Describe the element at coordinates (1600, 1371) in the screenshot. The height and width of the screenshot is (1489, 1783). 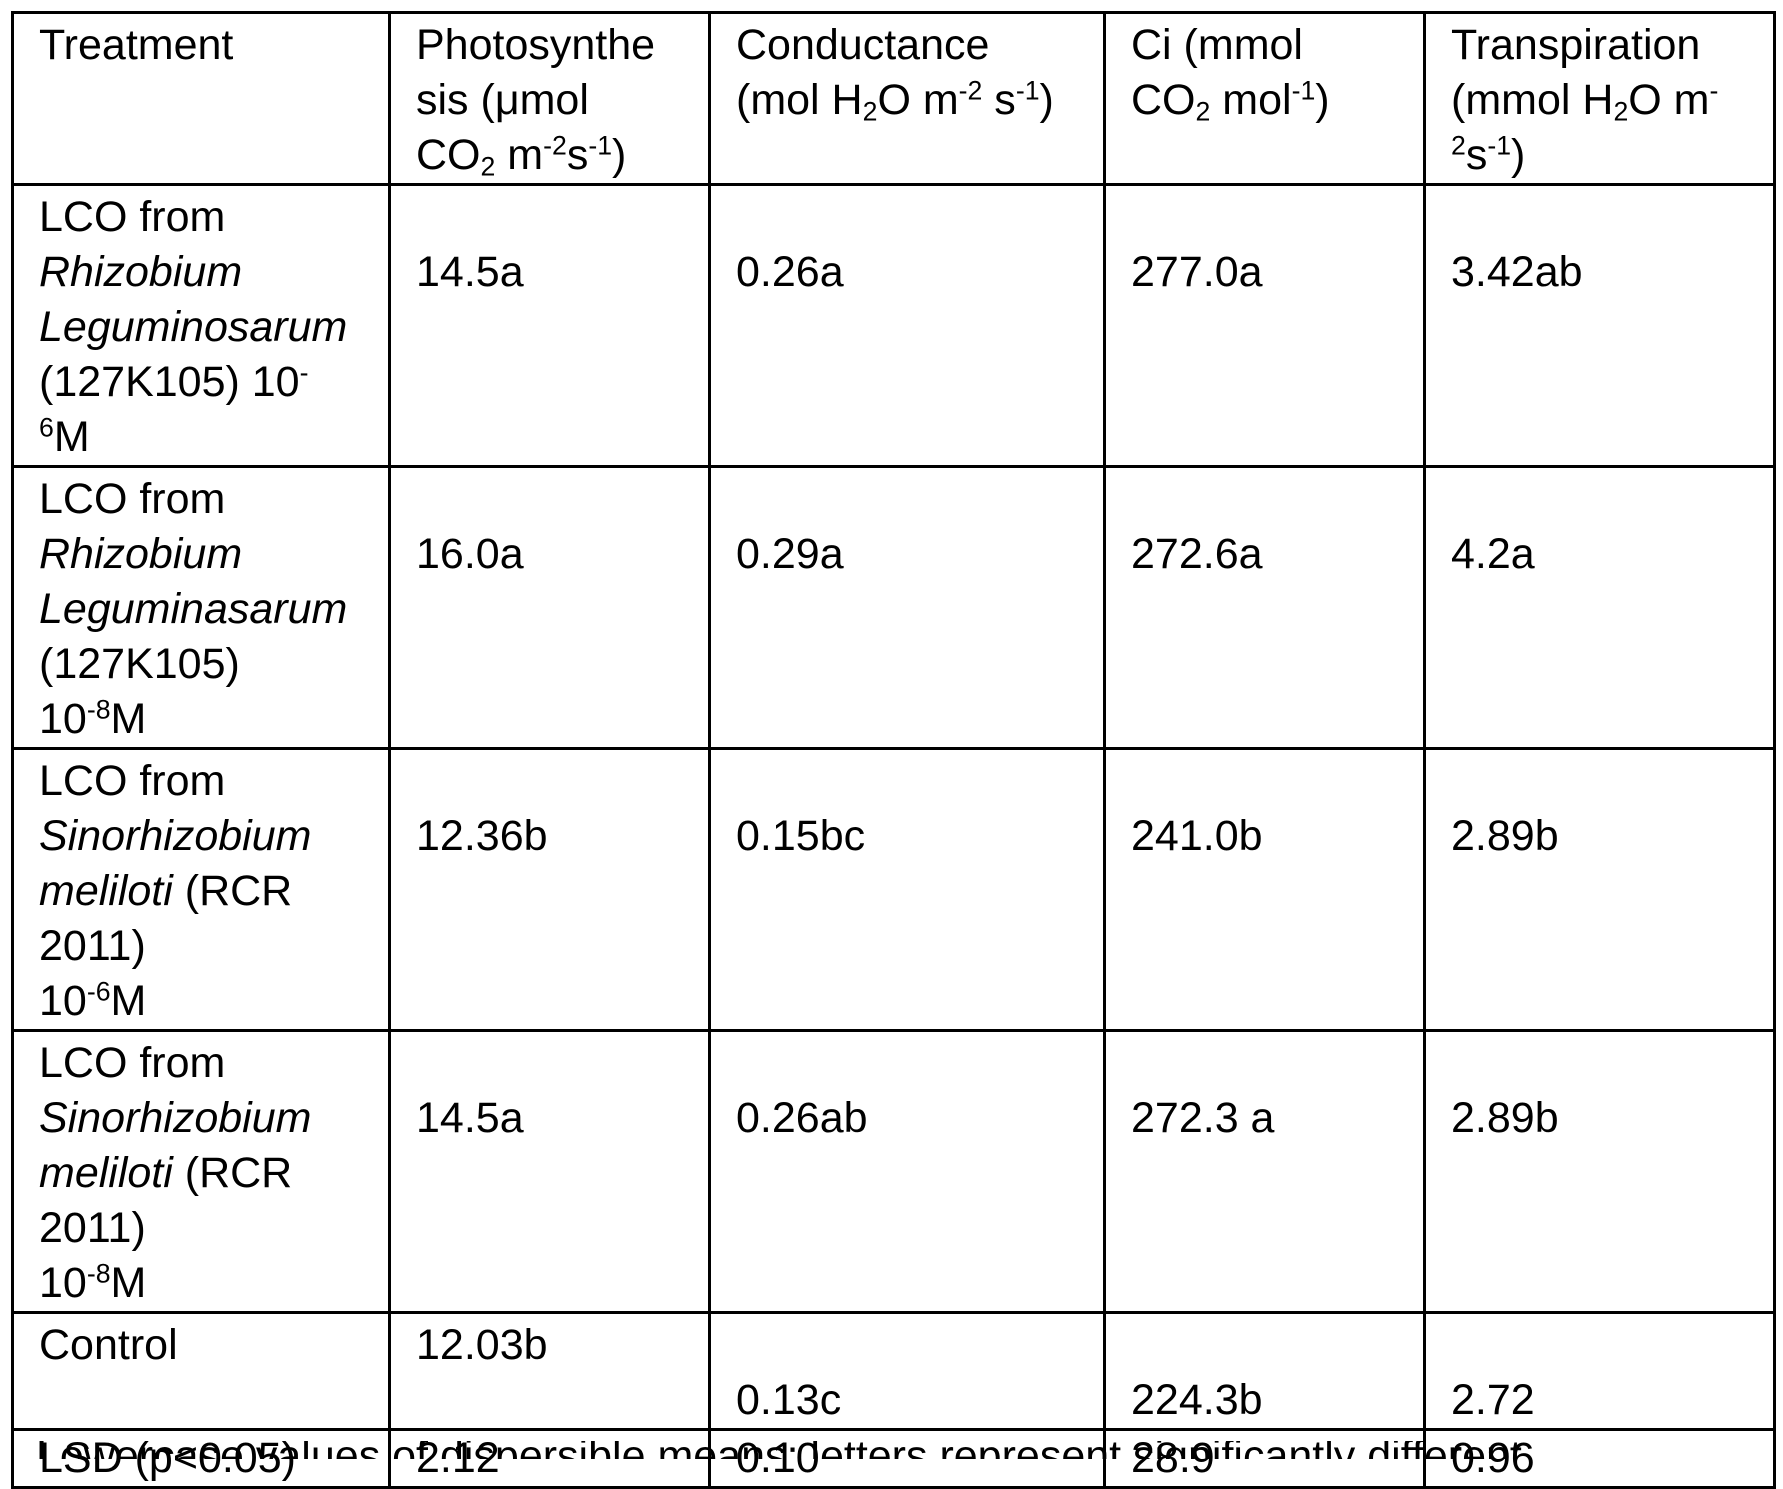
I see `transpiration-cell: 2.72` at that location.